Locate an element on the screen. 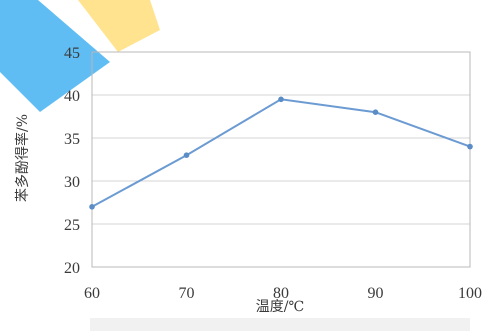  y-tick-label-25: 25 is located at coordinates (72, 225).